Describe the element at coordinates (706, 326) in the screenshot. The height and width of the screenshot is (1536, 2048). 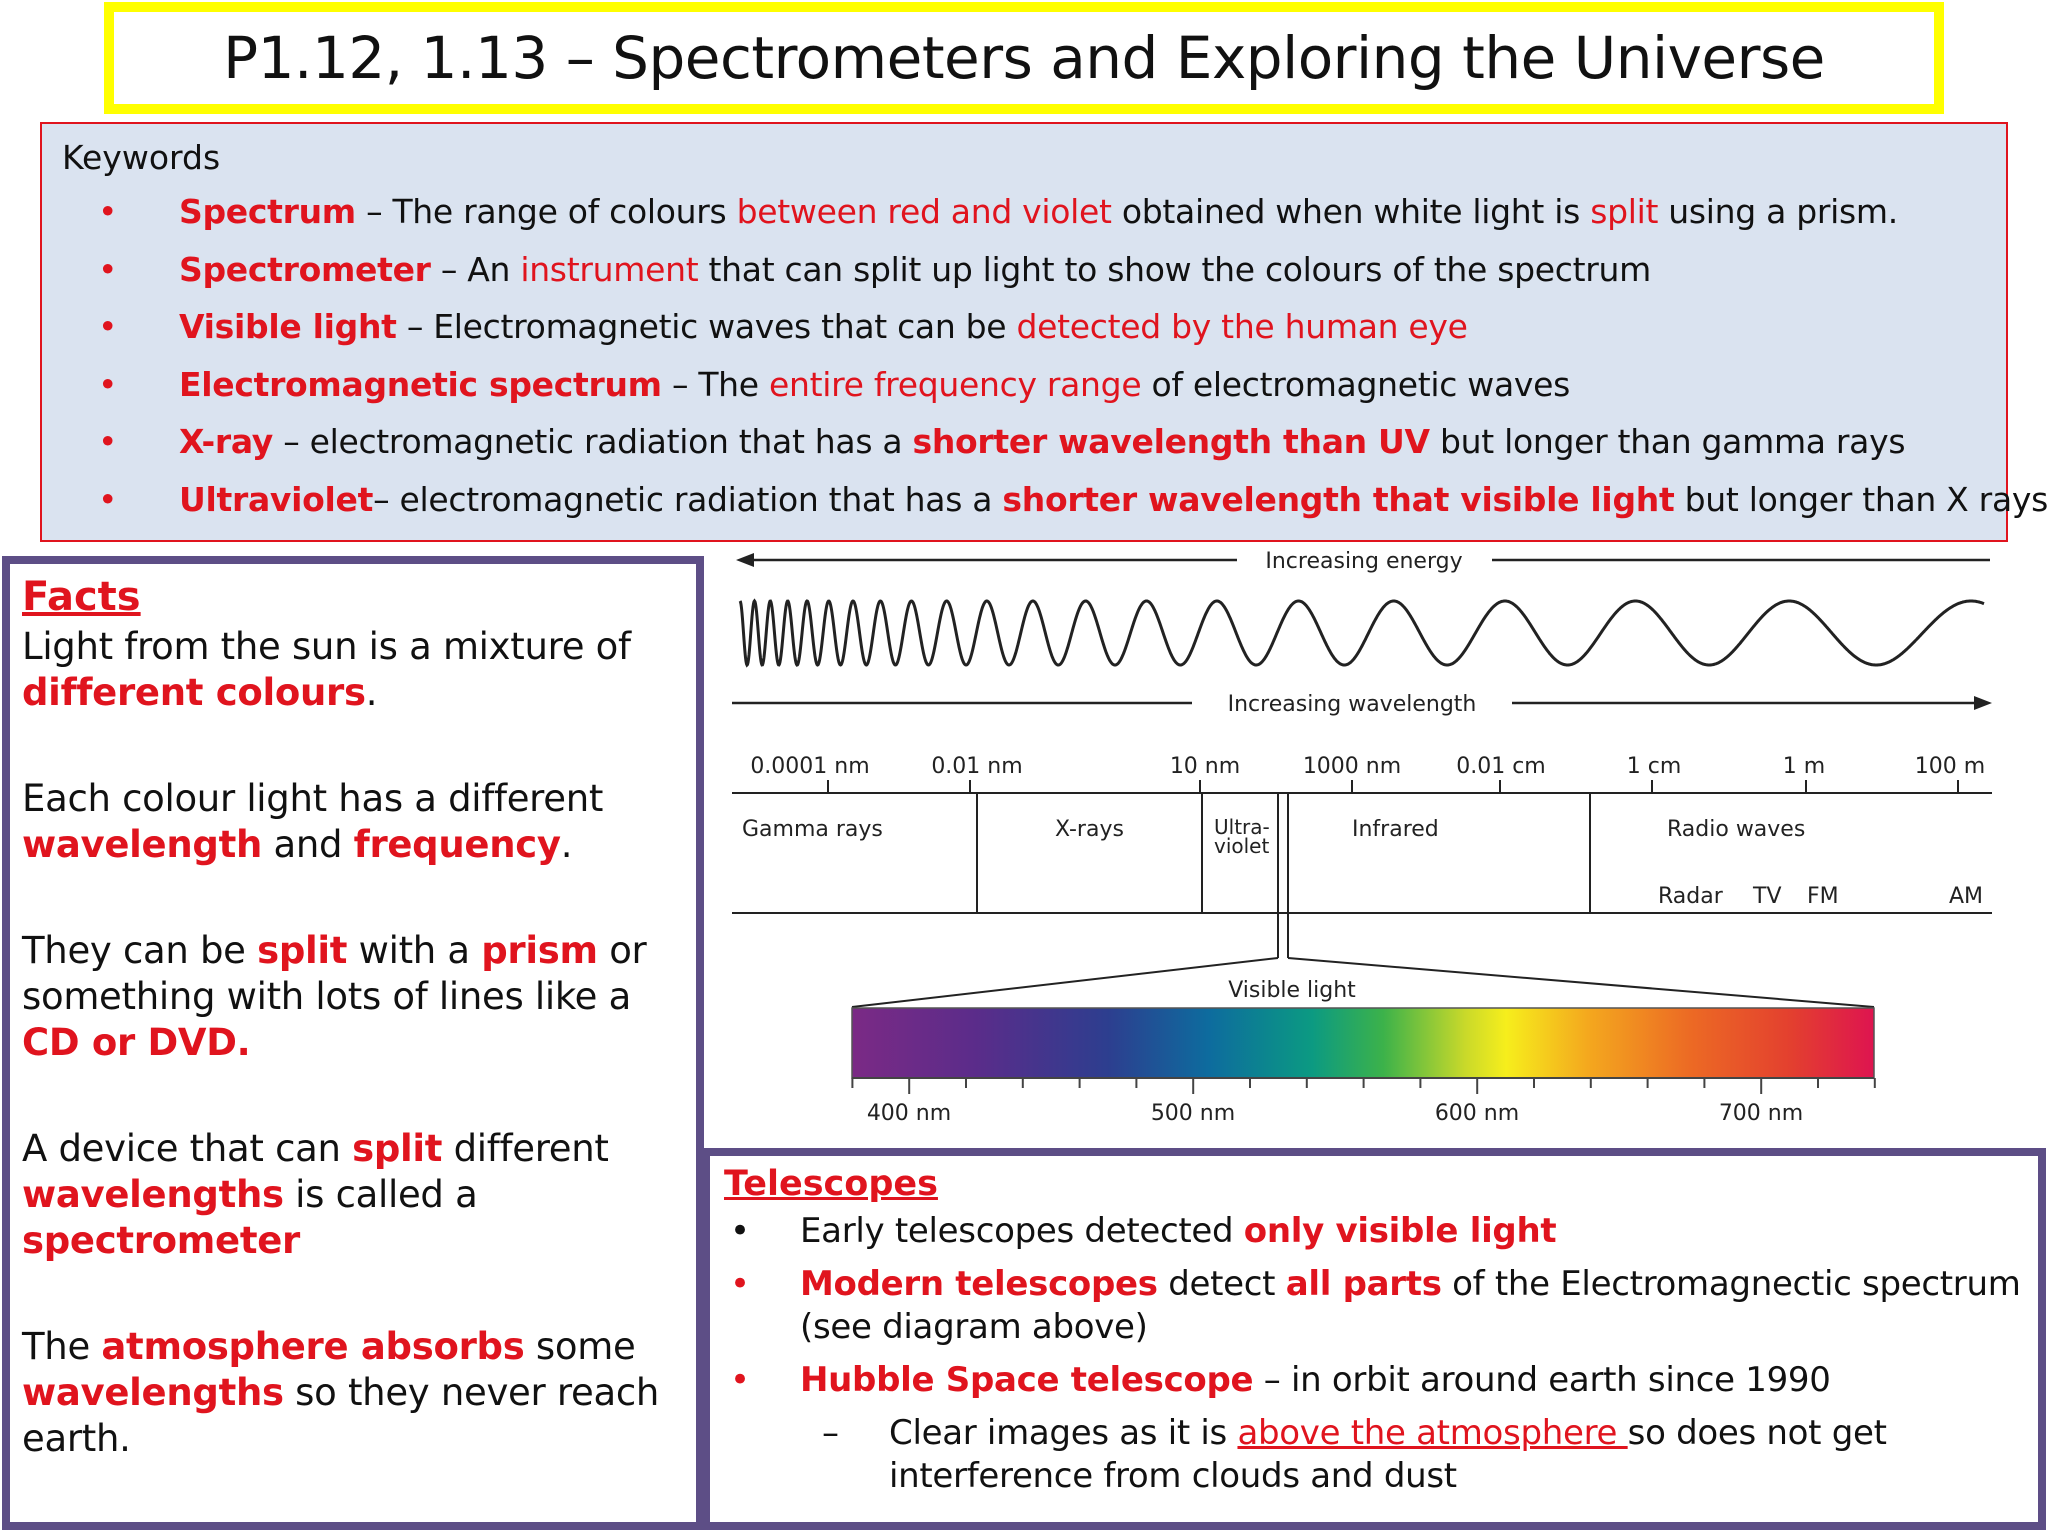
I see `keyword-text: – Electromagnetic waves that can be` at that location.